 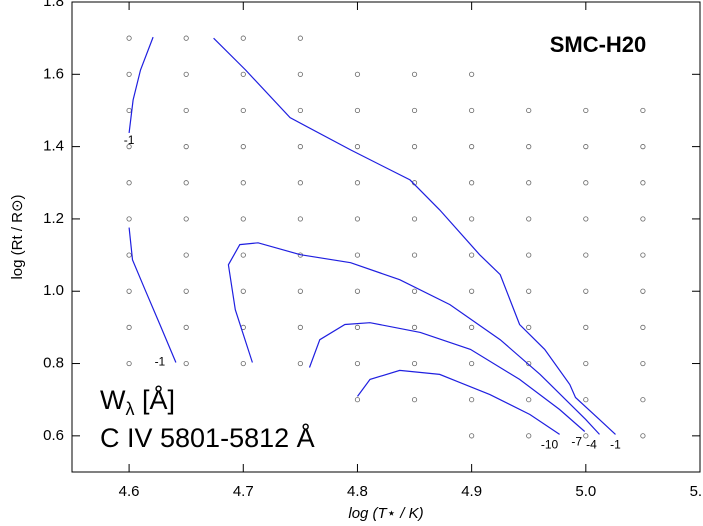 I want to click on y-tick-label: 1.2, so click(x=53, y=218).